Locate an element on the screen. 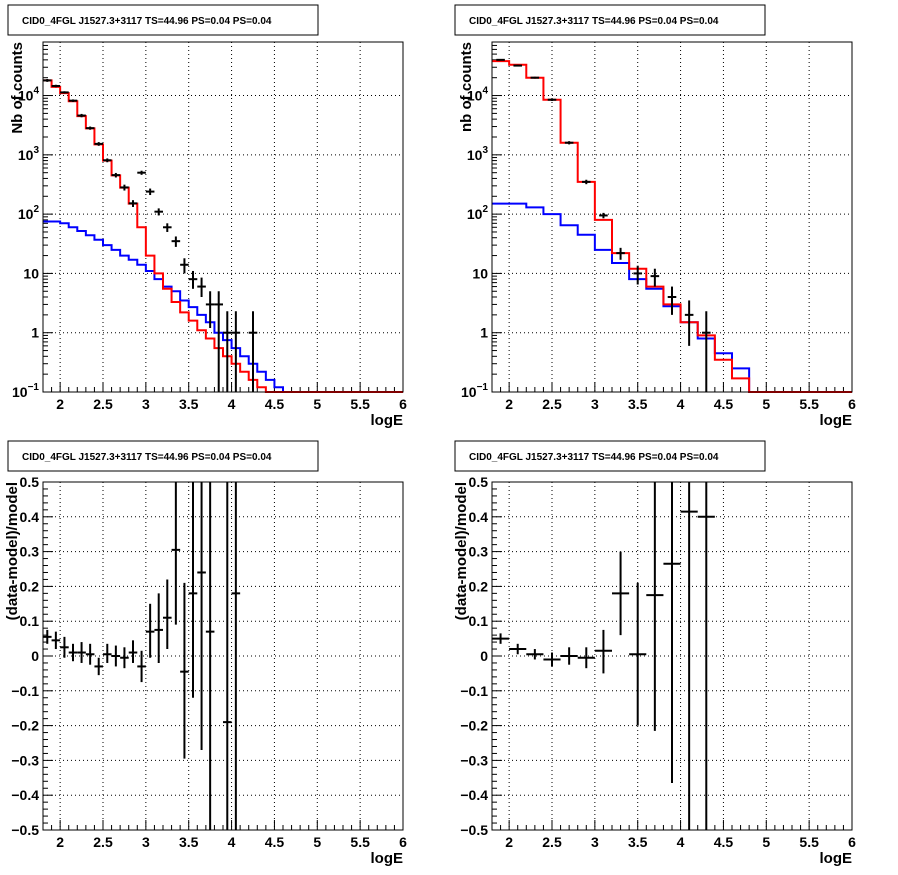 The width and height of the screenshot is (898, 875). y-tick-label: −0.4 is located at coordinates (474, 795).